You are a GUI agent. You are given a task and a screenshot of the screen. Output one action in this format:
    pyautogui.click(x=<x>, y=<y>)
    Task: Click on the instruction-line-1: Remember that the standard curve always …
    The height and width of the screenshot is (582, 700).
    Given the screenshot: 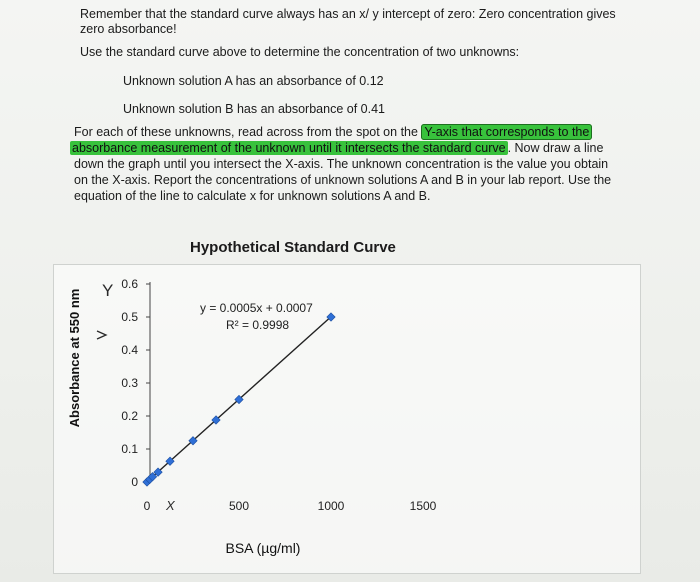 What is the action you would take?
    pyautogui.click(x=348, y=14)
    